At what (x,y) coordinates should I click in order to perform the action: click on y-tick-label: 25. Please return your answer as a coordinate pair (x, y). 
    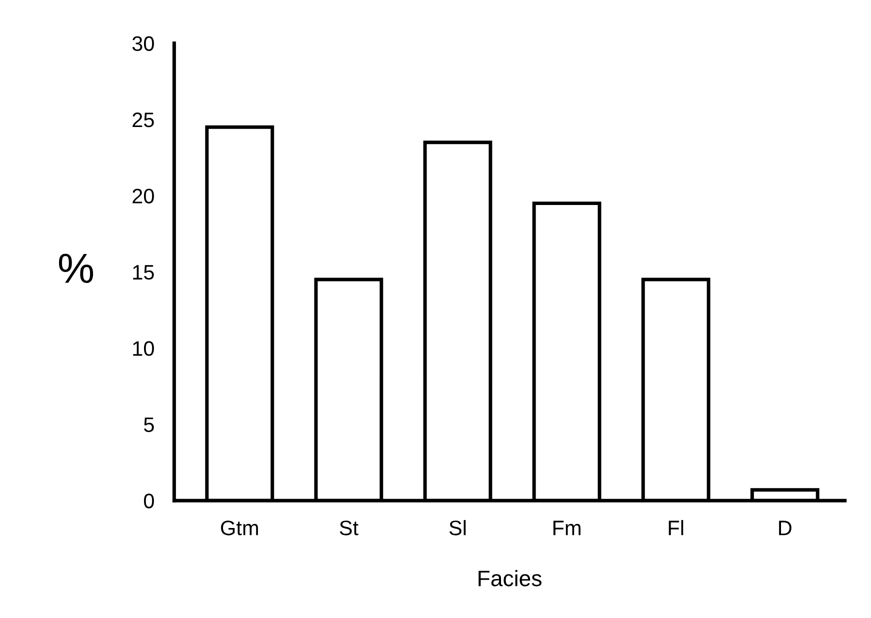
    Looking at the image, I should click on (143, 120).